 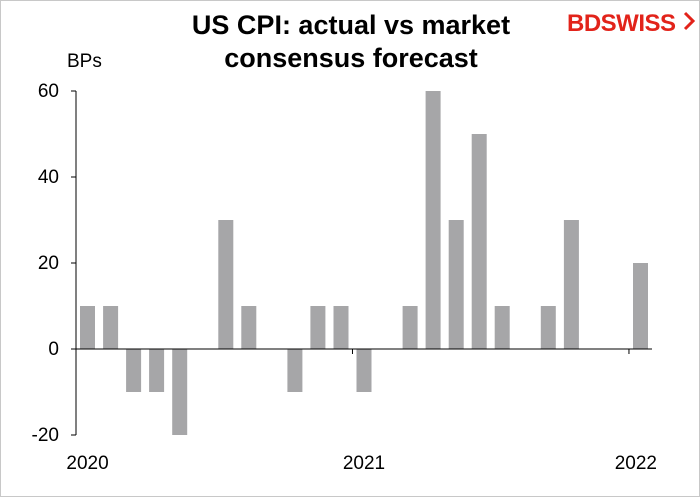 I want to click on y-tick-label: 60, so click(x=48, y=91).